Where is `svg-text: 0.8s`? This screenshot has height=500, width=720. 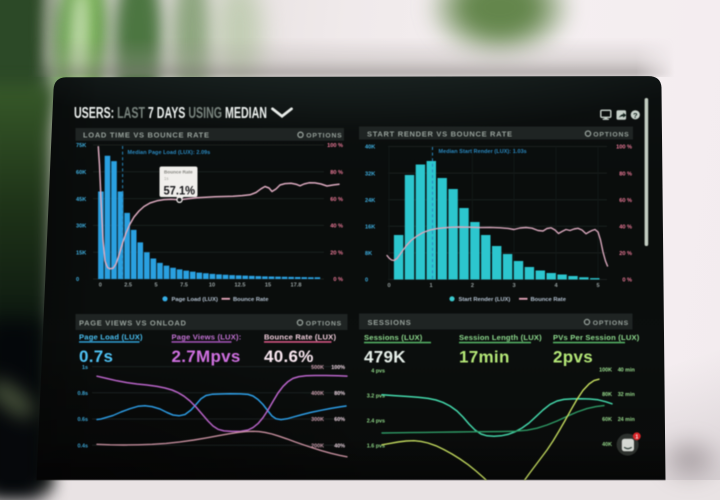 svg-text: 0.8s is located at coordinates (83, 394).